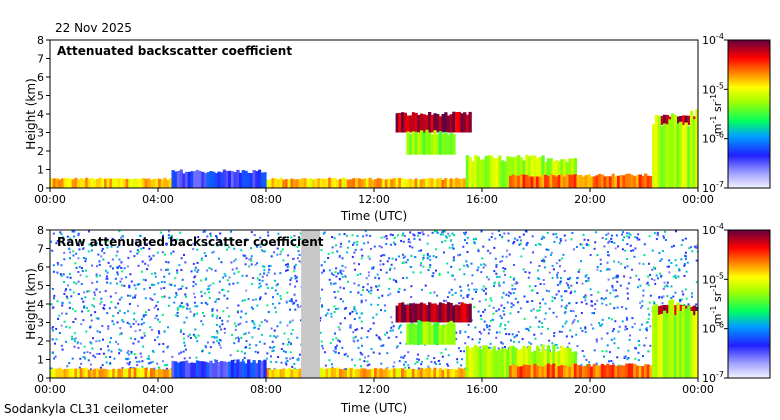  I want to click on missing-data-band, so click(310, 304).